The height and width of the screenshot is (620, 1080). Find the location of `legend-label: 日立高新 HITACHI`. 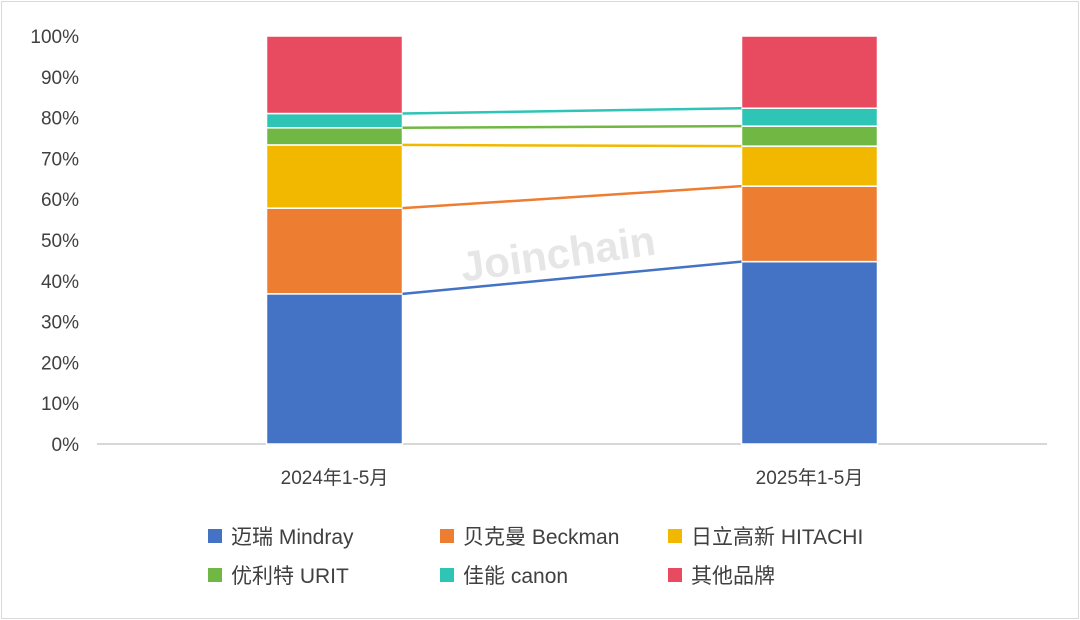

legend-label: 日立高新 HITACHI is located at coordinates (777, 537).